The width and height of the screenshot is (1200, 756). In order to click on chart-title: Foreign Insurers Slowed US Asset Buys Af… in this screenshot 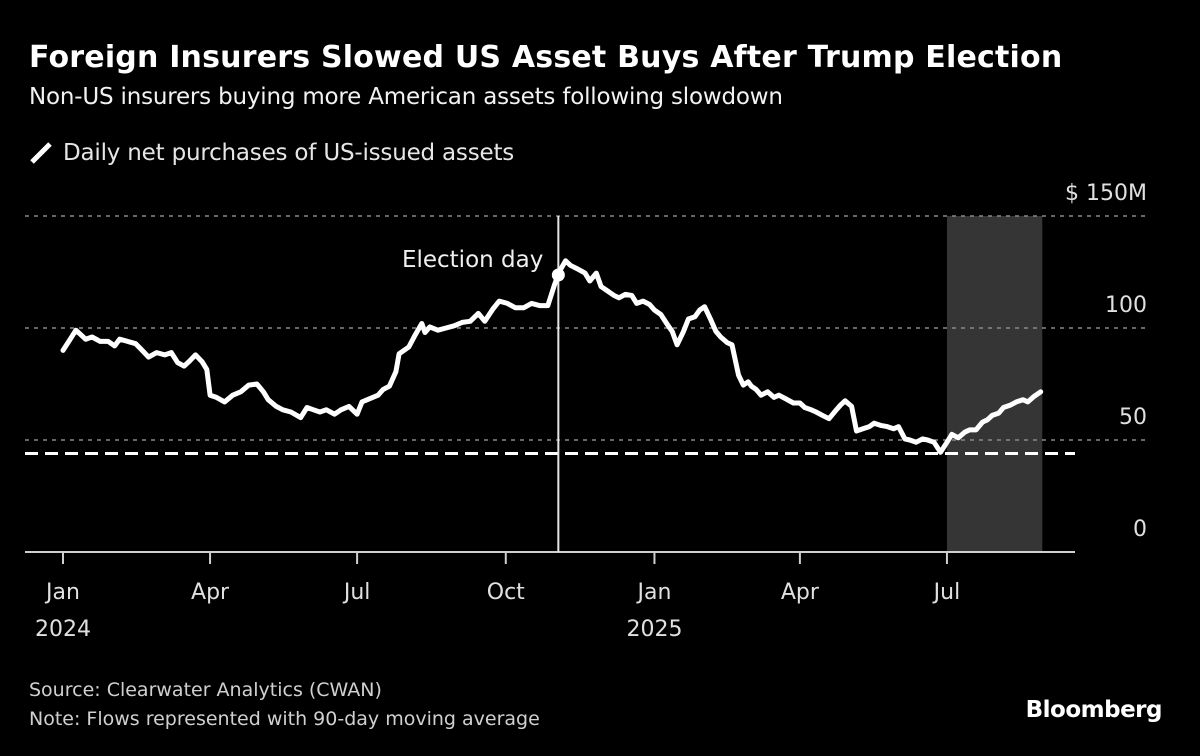, I will do `click(546, 57)`.